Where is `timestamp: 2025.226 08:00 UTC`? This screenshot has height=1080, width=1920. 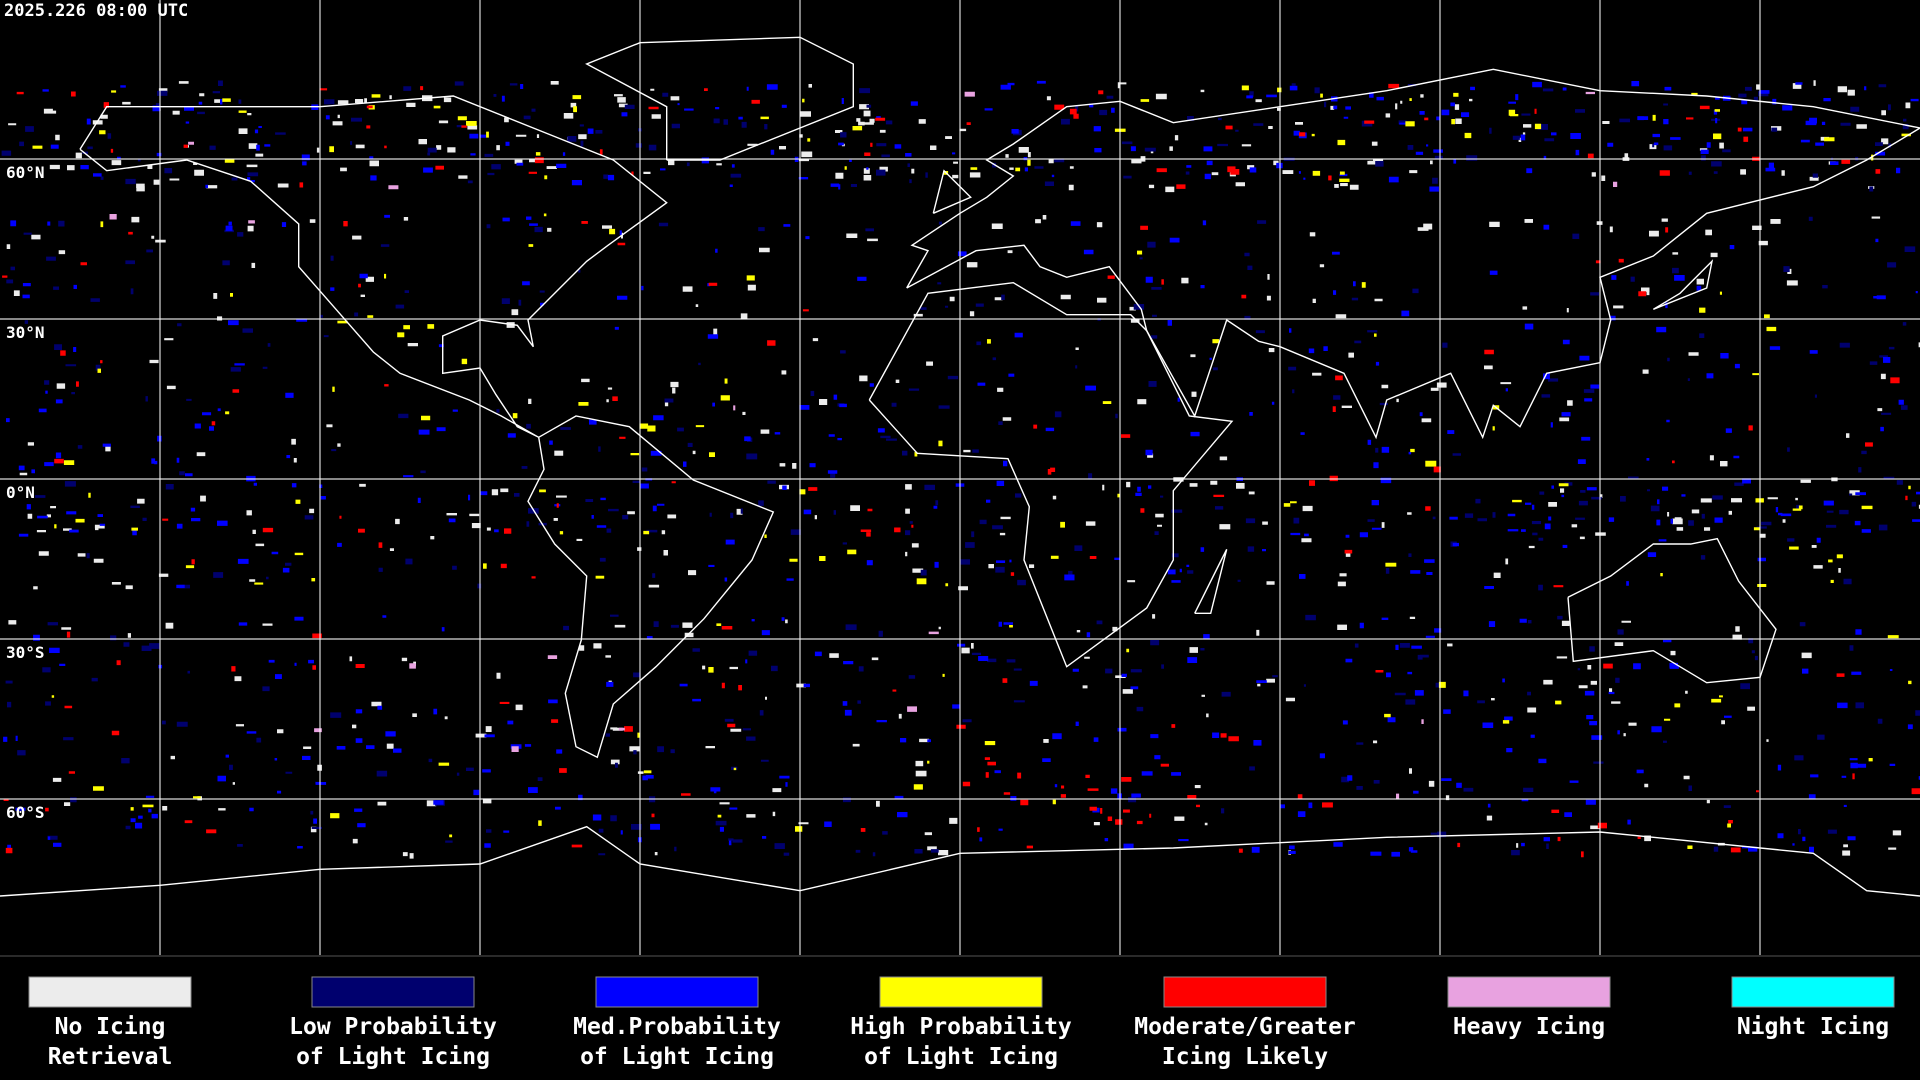 timestamp: 2025.226 08:00 UTC is located at coordinates (96, 11).